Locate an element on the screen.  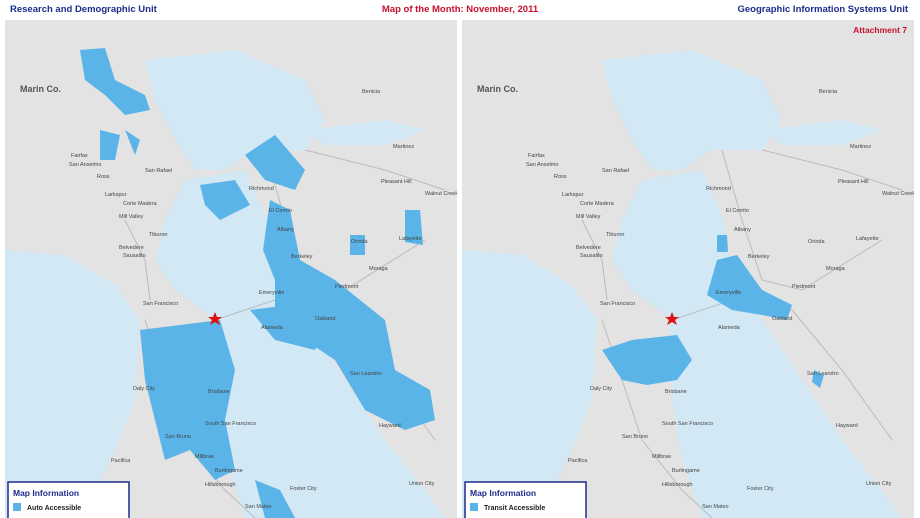
legend: Map Information Auto Accessible is located at coordinates (68, 499).